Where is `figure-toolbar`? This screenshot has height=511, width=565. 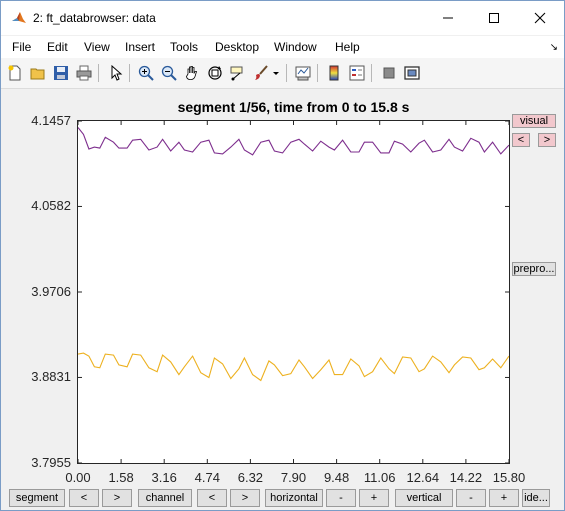
figure-toolbar is located at coordinates (282, 73).